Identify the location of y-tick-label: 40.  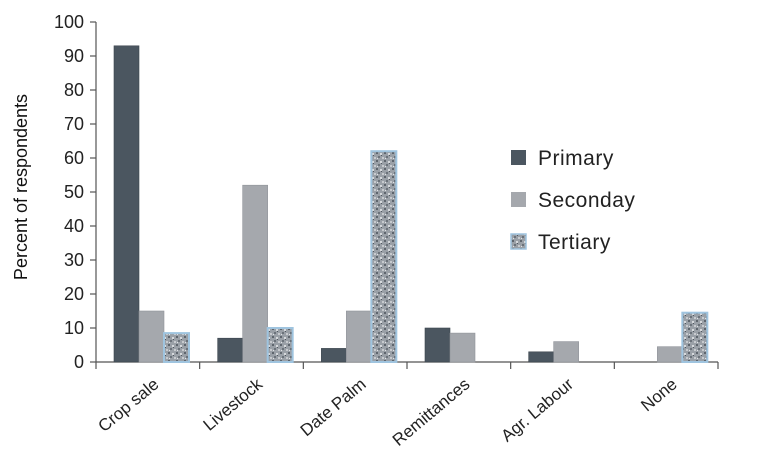
(74, 226).